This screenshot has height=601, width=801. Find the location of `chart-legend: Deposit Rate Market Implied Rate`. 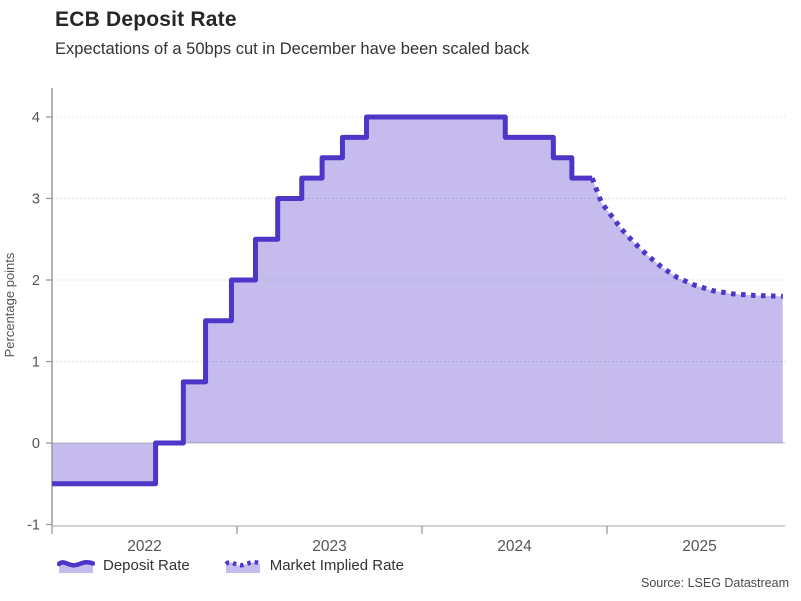

chart-legend: Deposit Rate Market Implied Rate is located at coordinates (230, 565).